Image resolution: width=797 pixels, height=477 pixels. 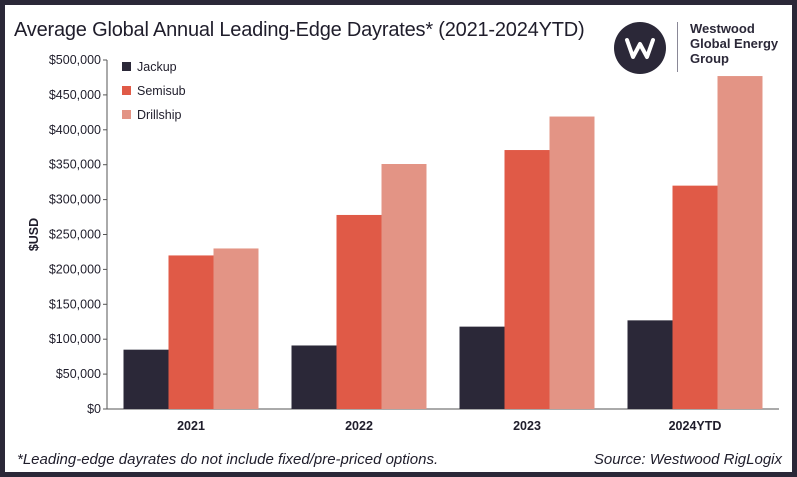 I want to click on bar-jackup-2024ytd, so click(x=650, y=364).